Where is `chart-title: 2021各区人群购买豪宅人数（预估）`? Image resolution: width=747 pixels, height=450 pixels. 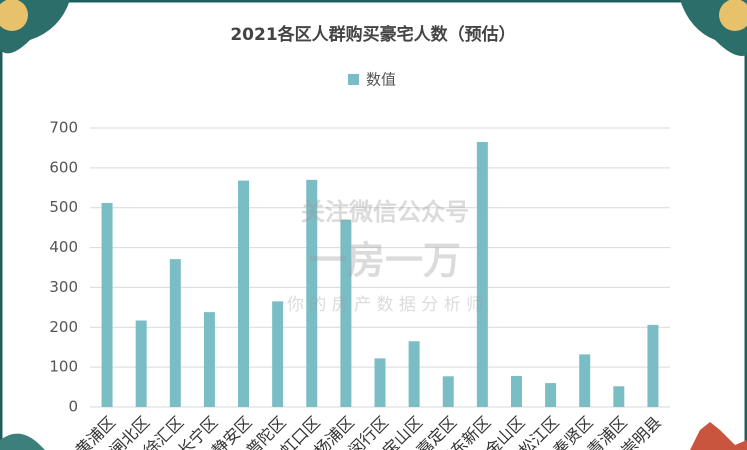
chart-title: 2021各区人群购买豪宅人数（预估） is located at coordinates (372, 34).